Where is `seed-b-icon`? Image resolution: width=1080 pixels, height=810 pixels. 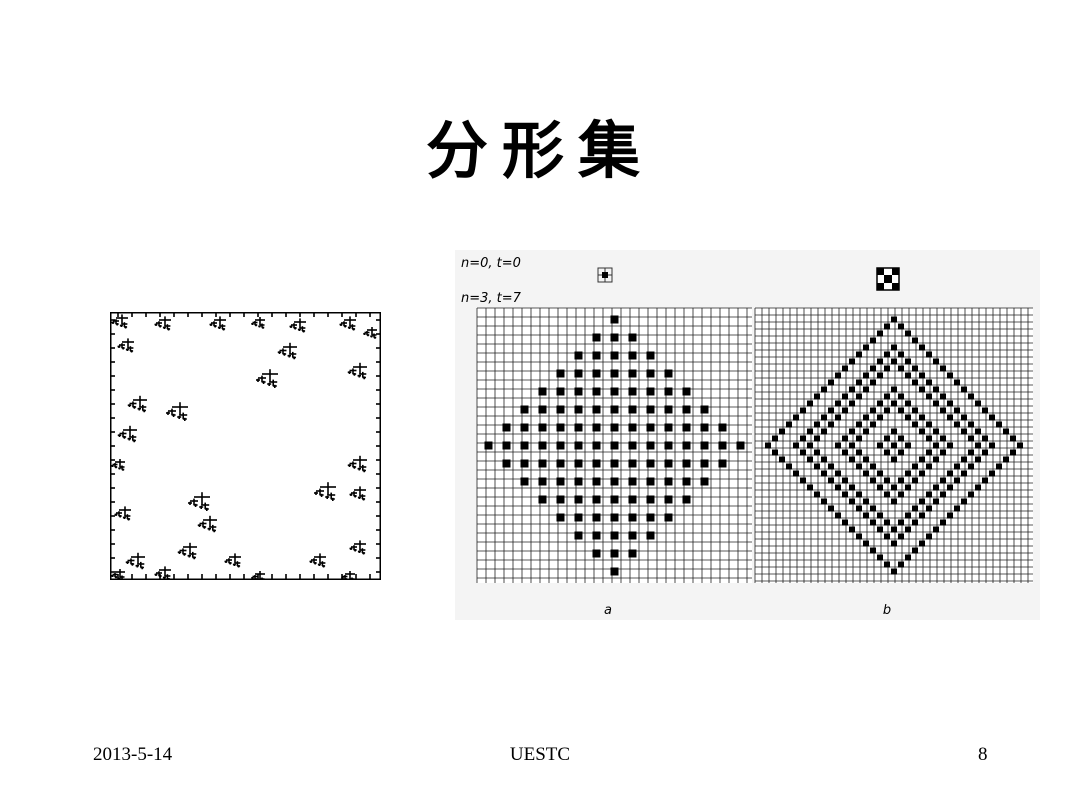
seed-b-icon is located at coordinates (888, 279).